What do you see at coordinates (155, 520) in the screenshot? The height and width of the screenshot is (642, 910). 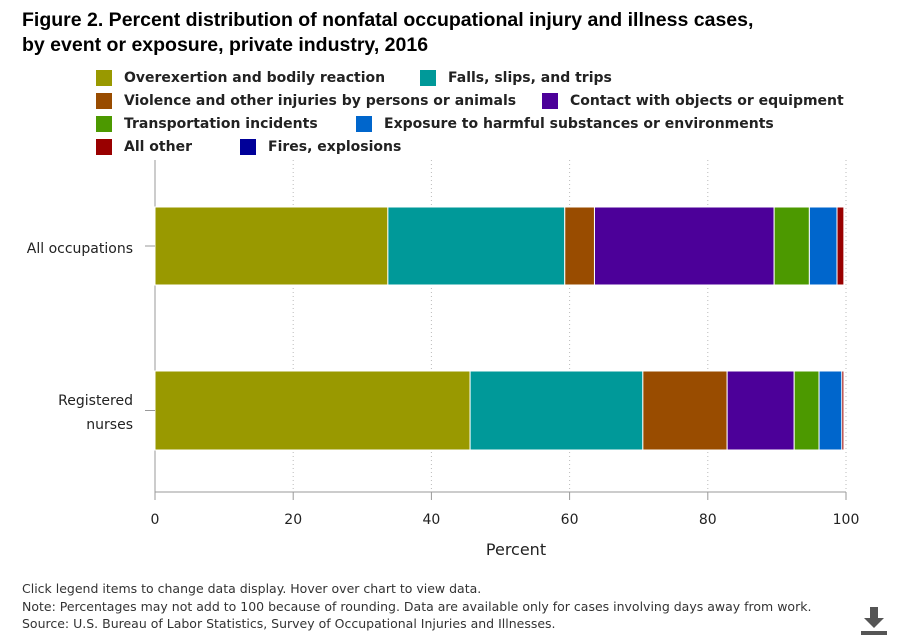 I see `x-tick-label: 0` at bounding box center [155, 520].